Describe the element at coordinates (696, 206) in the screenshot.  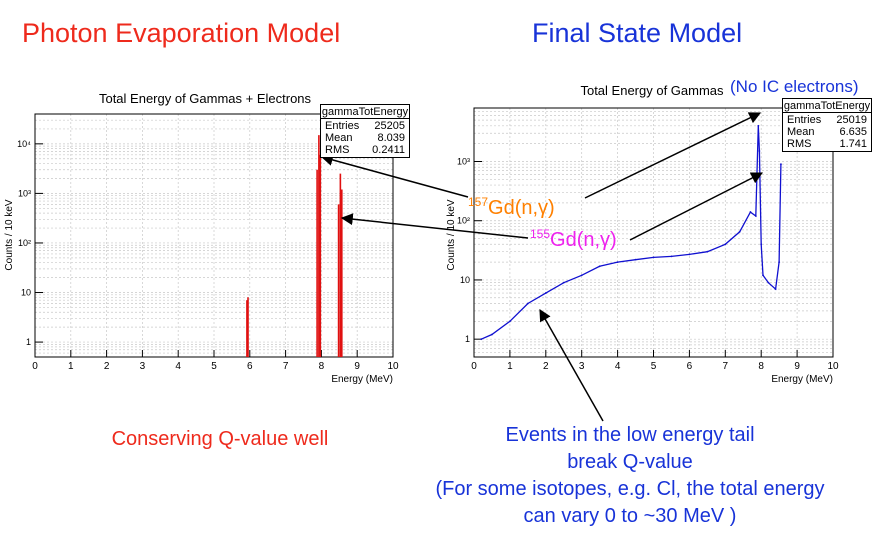
I see `arrow-gd155-right` at that location.